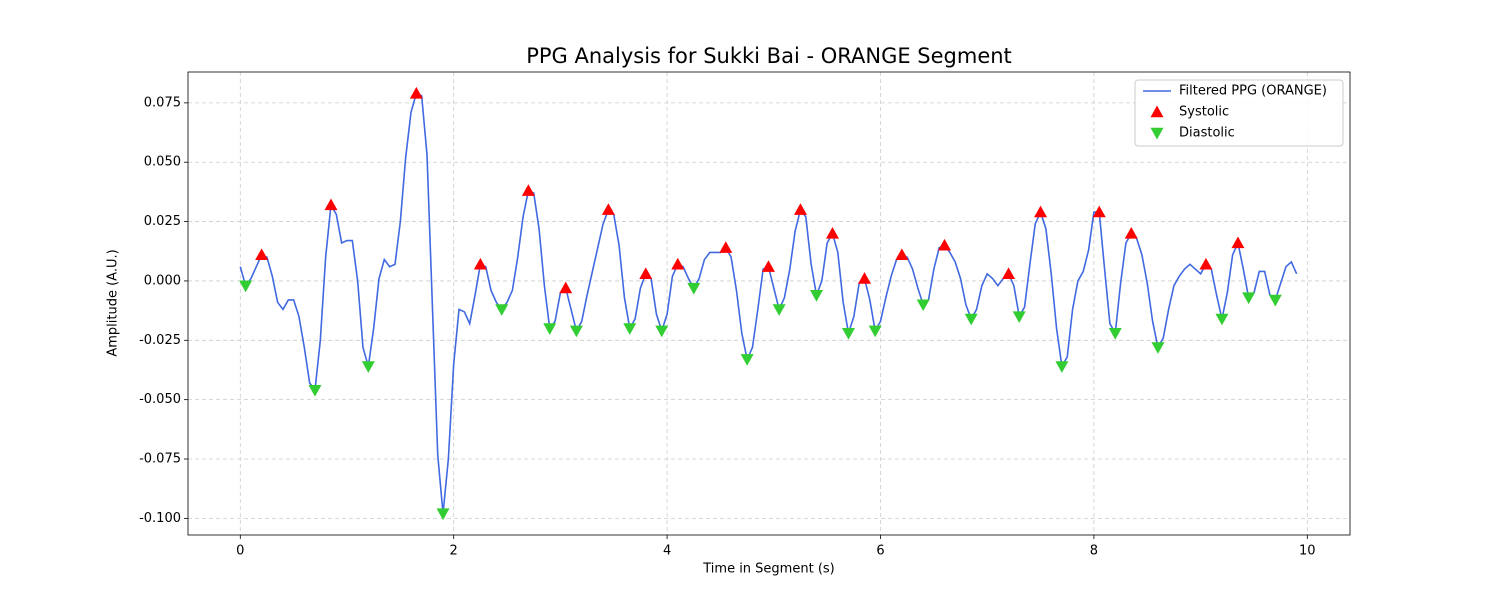 This screenshot has width=1500, height=600. I want to click on x-tick-label: 6, so click(880, 551).